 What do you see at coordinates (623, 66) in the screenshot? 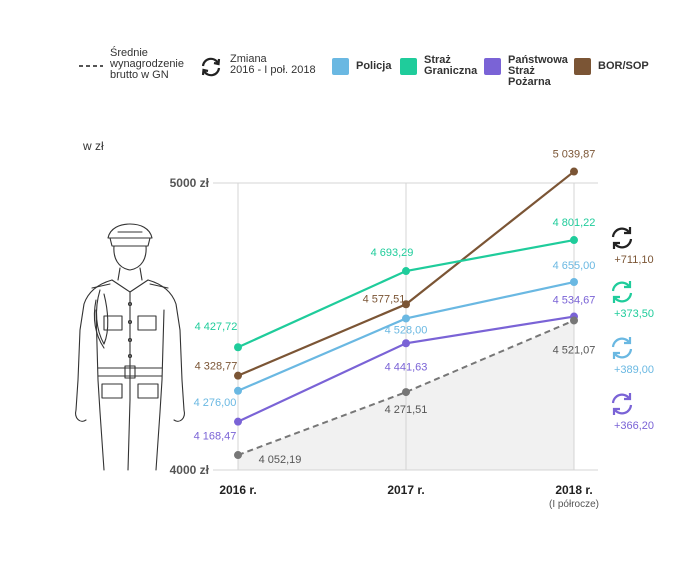
I see `legend-label-bor-sop: BOR/SOP` at bounding box center [623, 66].